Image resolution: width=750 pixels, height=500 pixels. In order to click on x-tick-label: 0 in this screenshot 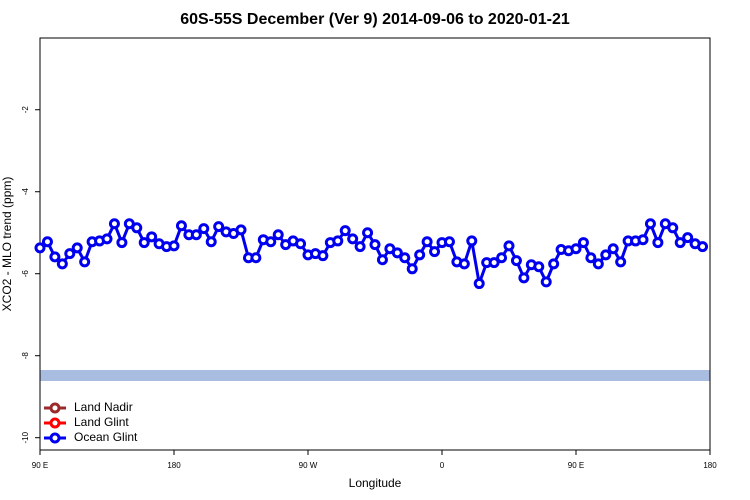, I will do `click(442, 465)`.